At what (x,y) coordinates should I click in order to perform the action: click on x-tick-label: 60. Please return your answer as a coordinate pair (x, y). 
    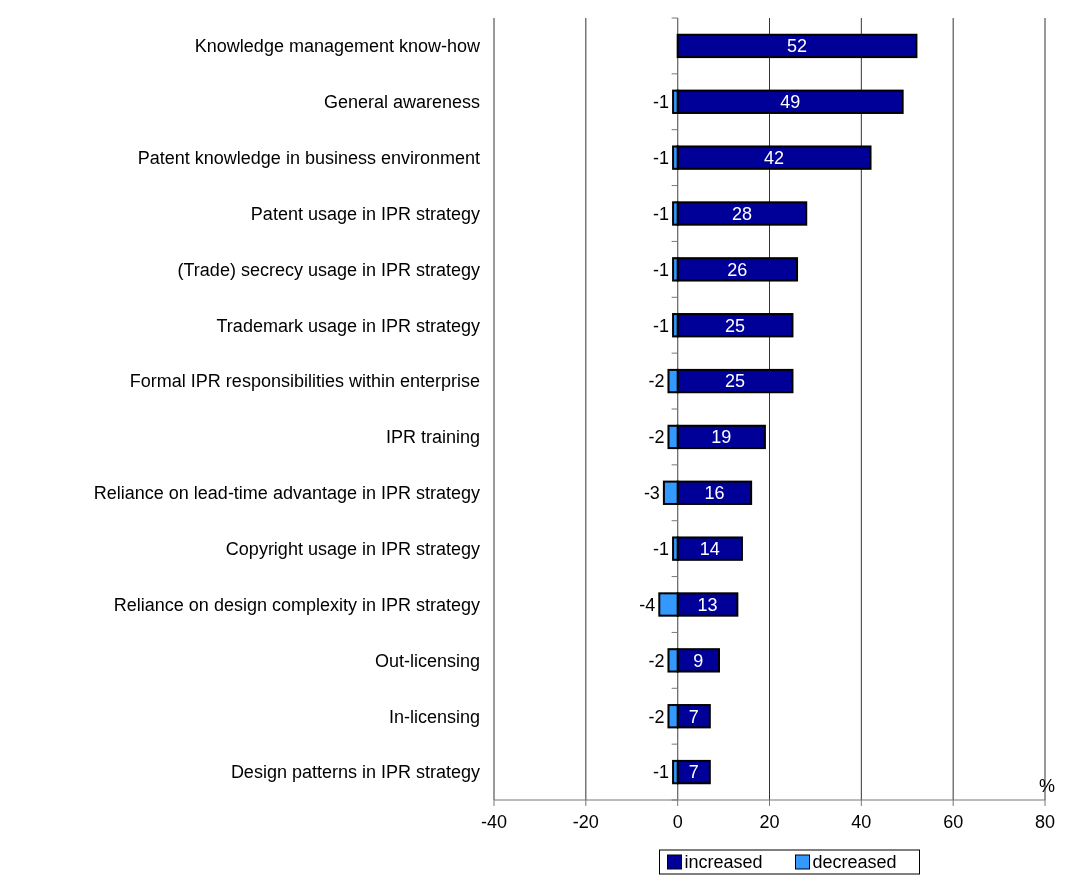
    Looking at the image, I should click on (953, 822).